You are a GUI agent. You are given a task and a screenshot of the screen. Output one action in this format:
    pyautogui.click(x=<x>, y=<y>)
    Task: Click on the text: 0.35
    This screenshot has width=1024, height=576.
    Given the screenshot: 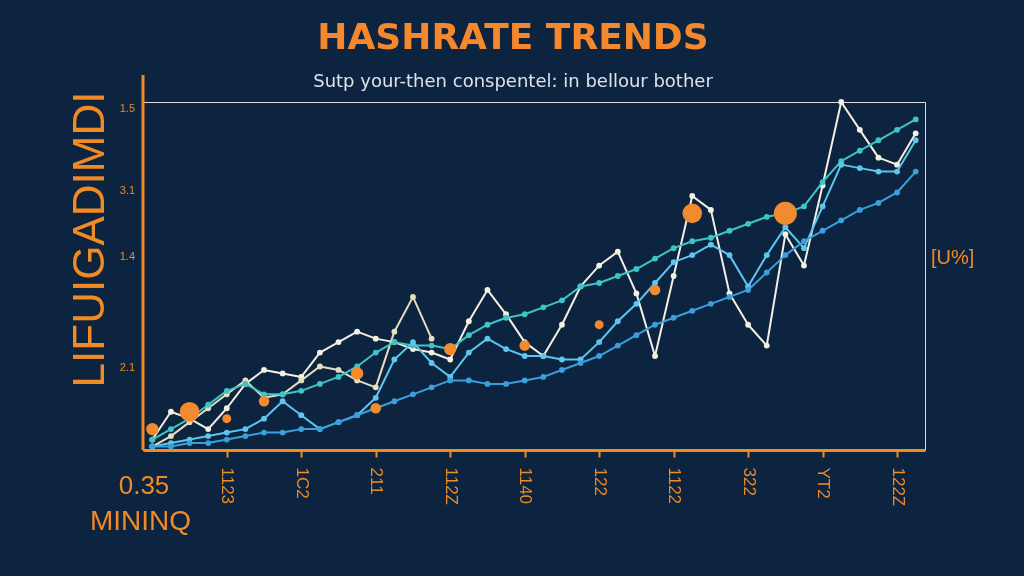 What is the action you would take?
    pyautogui.click(x=144, y=485)
    